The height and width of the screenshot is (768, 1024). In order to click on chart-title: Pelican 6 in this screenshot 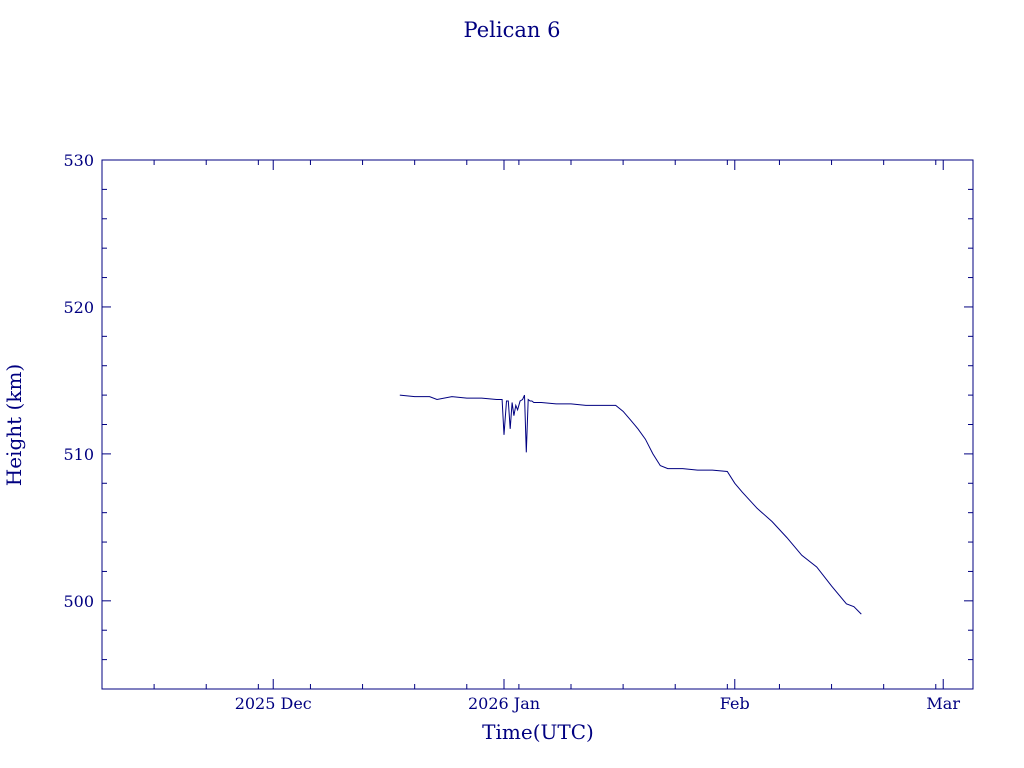, I will do `click(512, 30)`.